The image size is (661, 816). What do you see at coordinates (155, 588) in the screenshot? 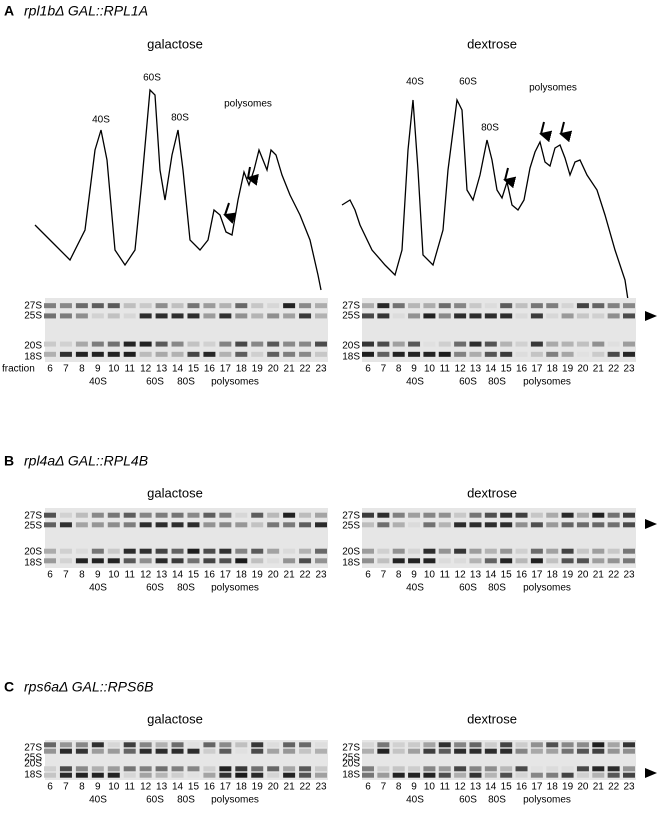
I see `fraction-group: 60S` at bounding box center [155, 588].